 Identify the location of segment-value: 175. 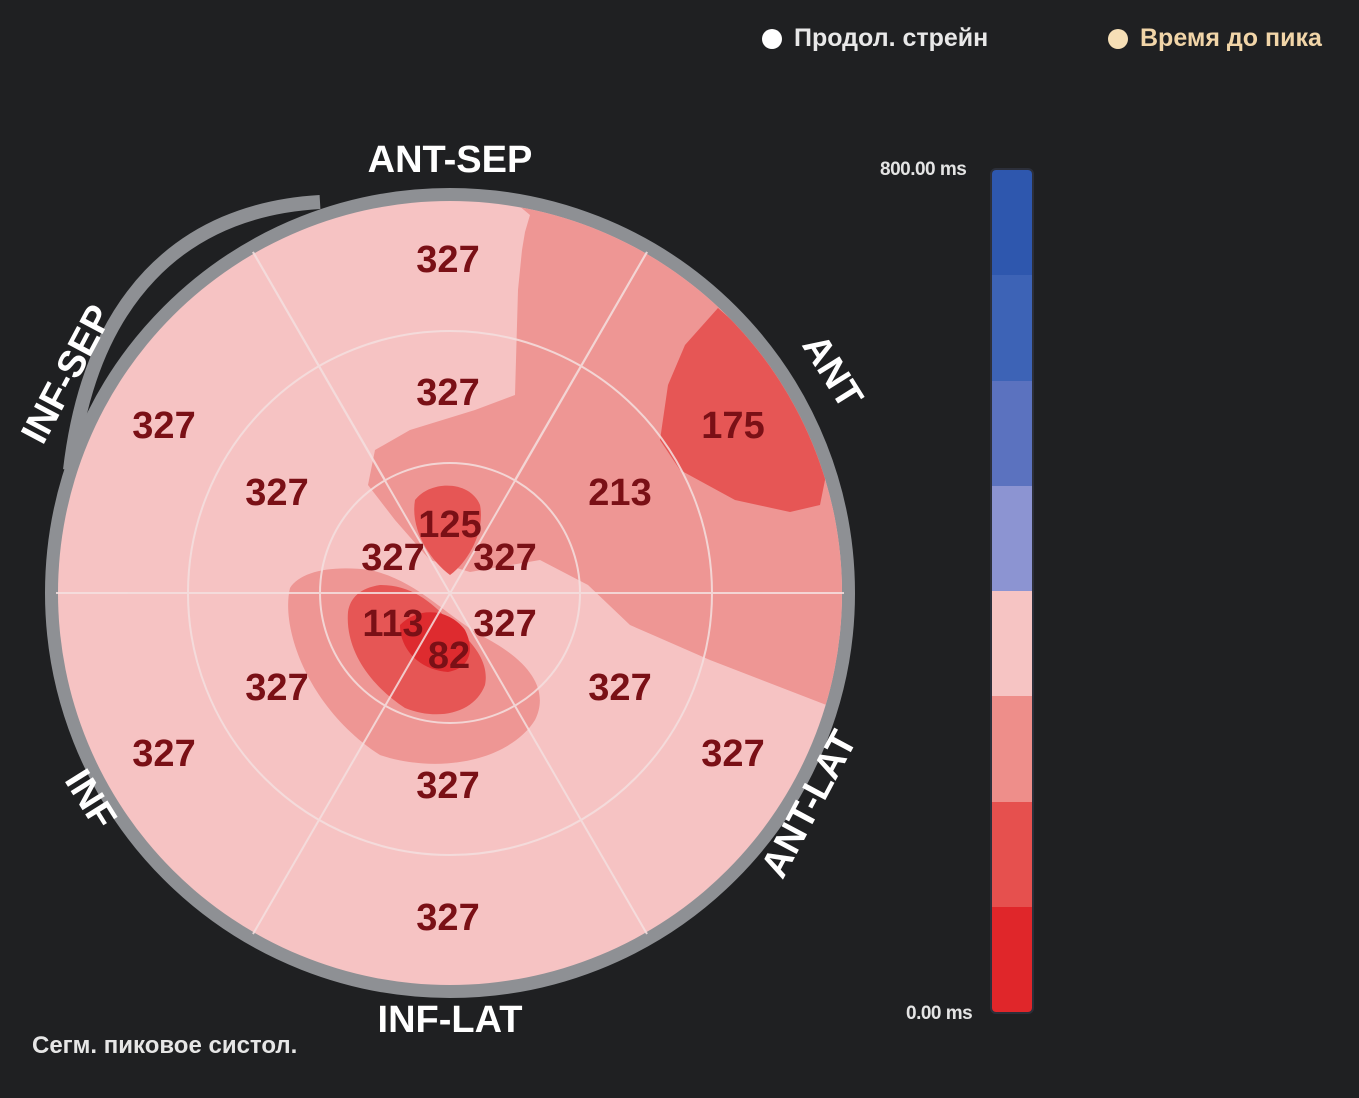
(732, 426).